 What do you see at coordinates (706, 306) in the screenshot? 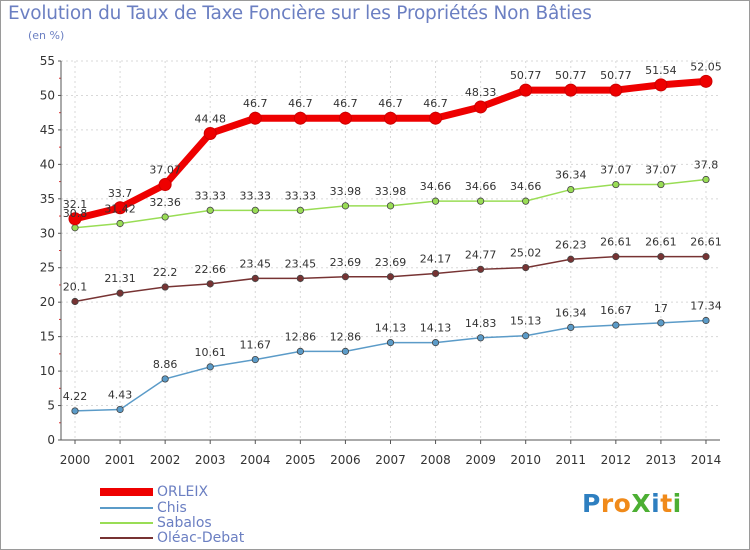
I see `data-label: 17.34` at bounding box center [706, 306].